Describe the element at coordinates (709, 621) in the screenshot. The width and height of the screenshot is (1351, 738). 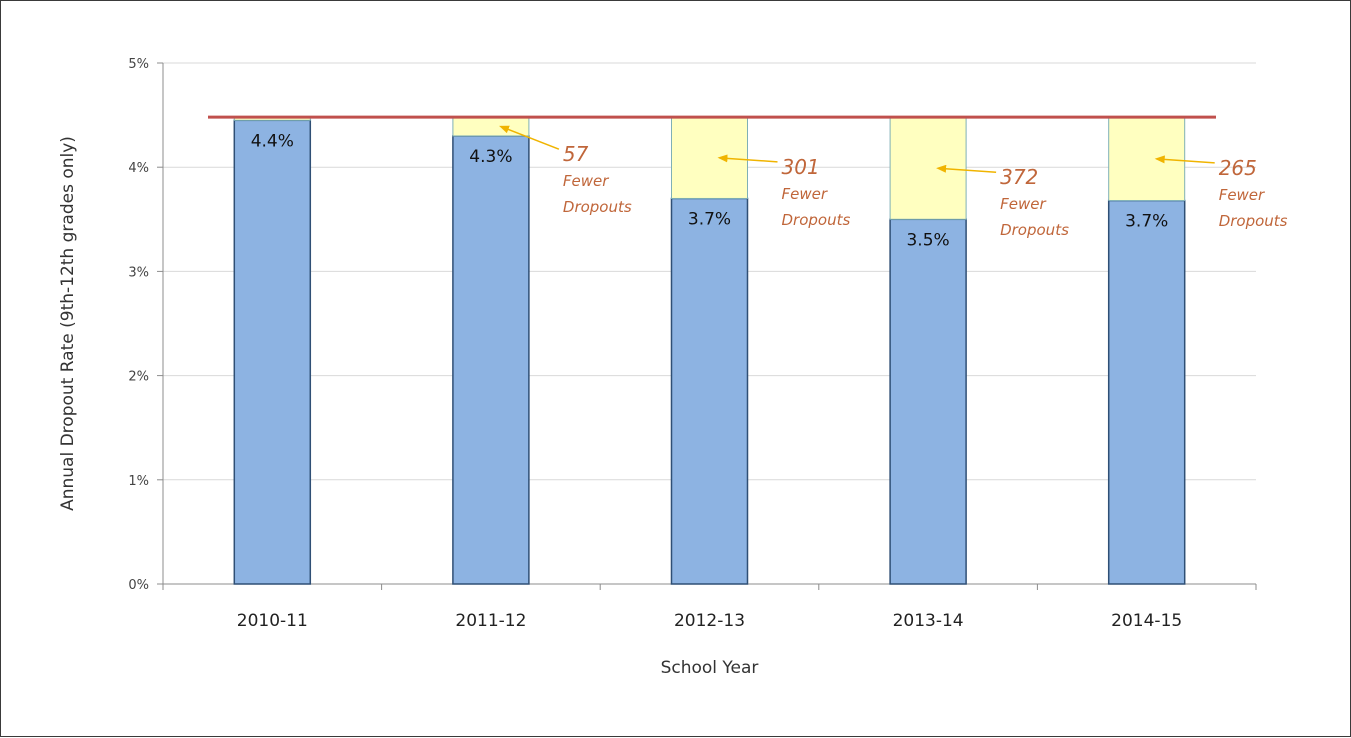
I see `x-tick-label: 2012-13` at that location.